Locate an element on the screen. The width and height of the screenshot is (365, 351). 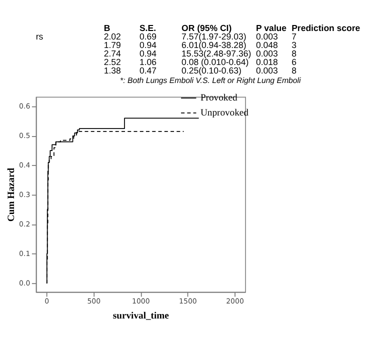
text: 1.06 is located at coordinates (147, 61).